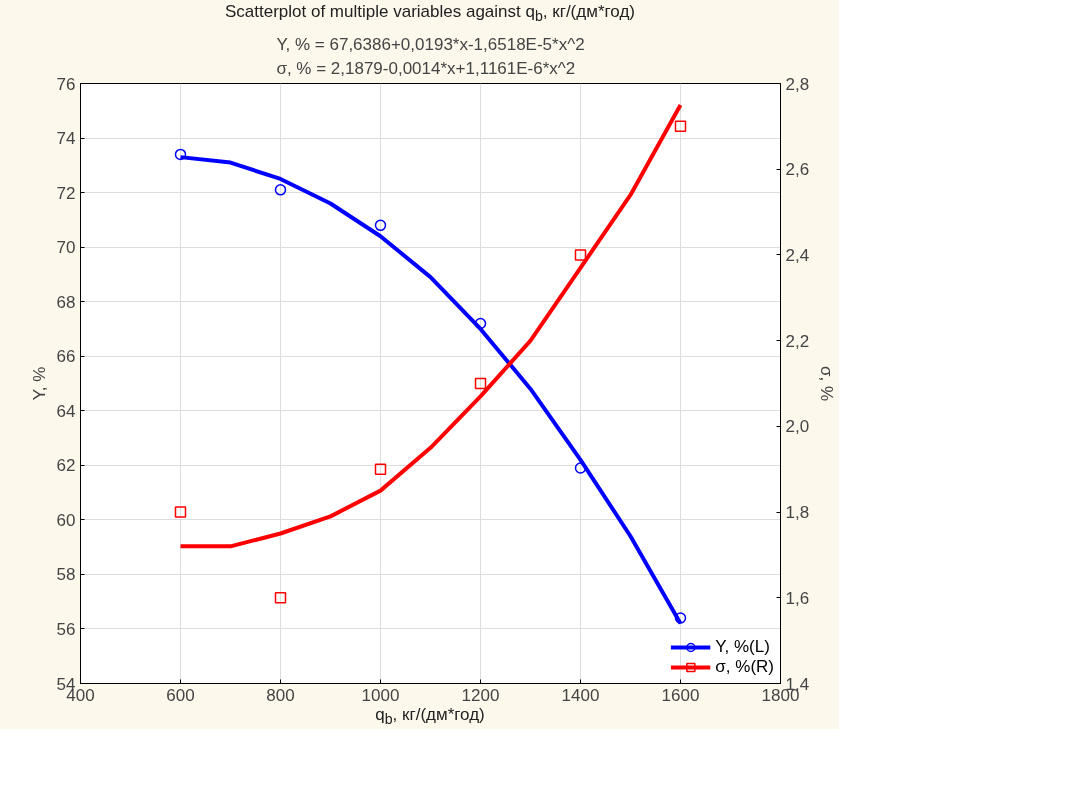  I want to click on y2-tick-label: 2,6, so click(797, 169).